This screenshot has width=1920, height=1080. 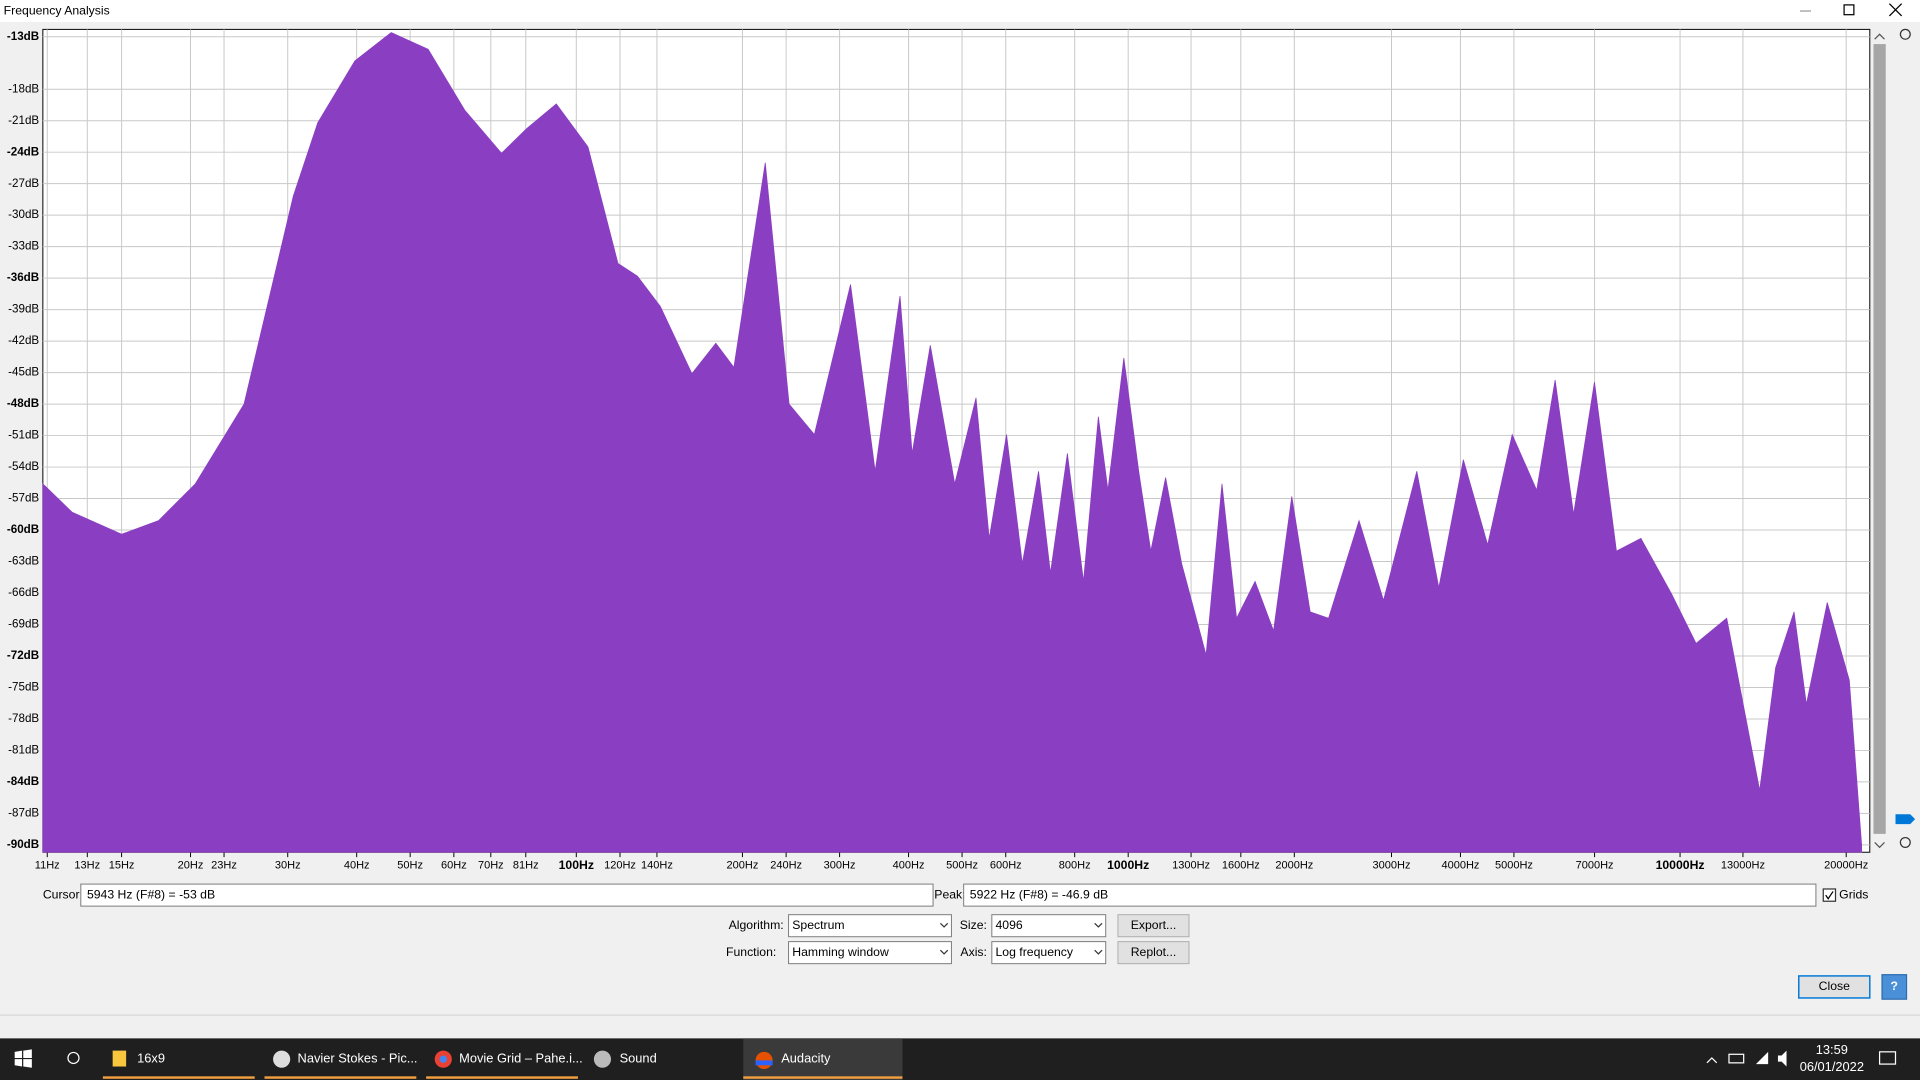 I want to click on export-button, so click(x=1153, y=926).